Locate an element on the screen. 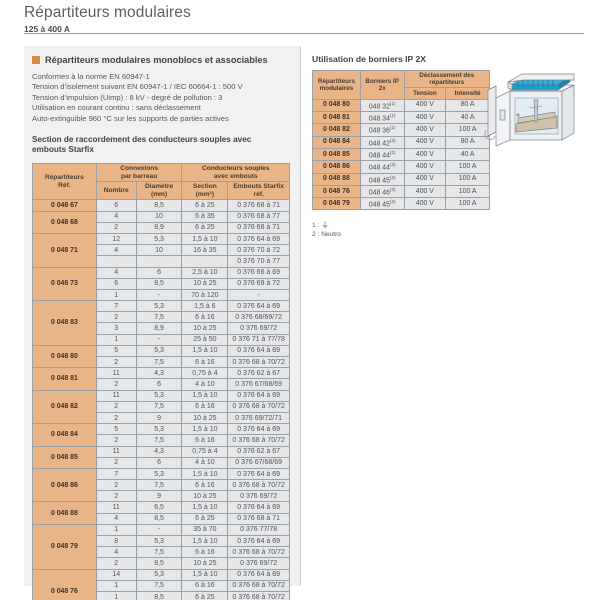  th-section: Section (mm²) is located at coordinates (205, 191).